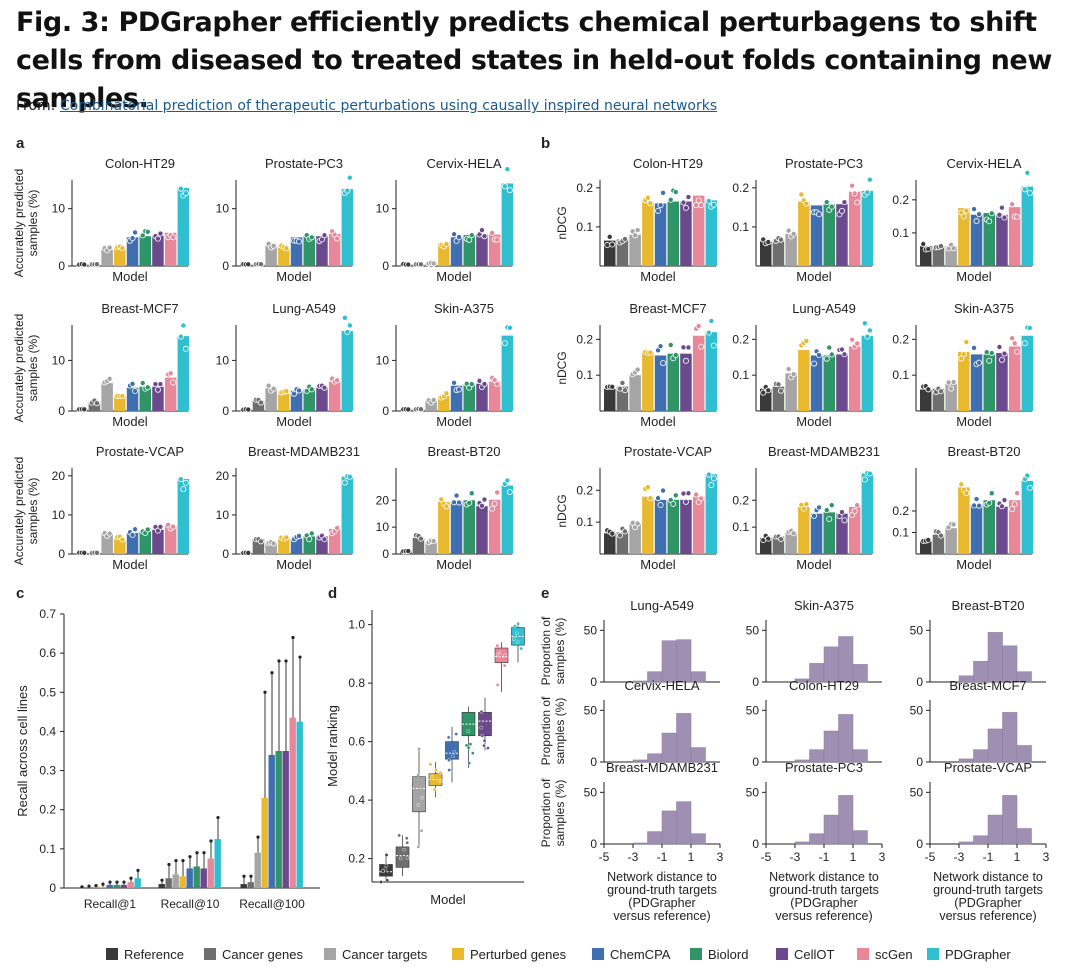 Image resolution: width=1080 pixels, height=980 pixels. Describe the element at coordinates (304, 308) in the screenshot. I see `subplot-title: Lung-A549` at that location.